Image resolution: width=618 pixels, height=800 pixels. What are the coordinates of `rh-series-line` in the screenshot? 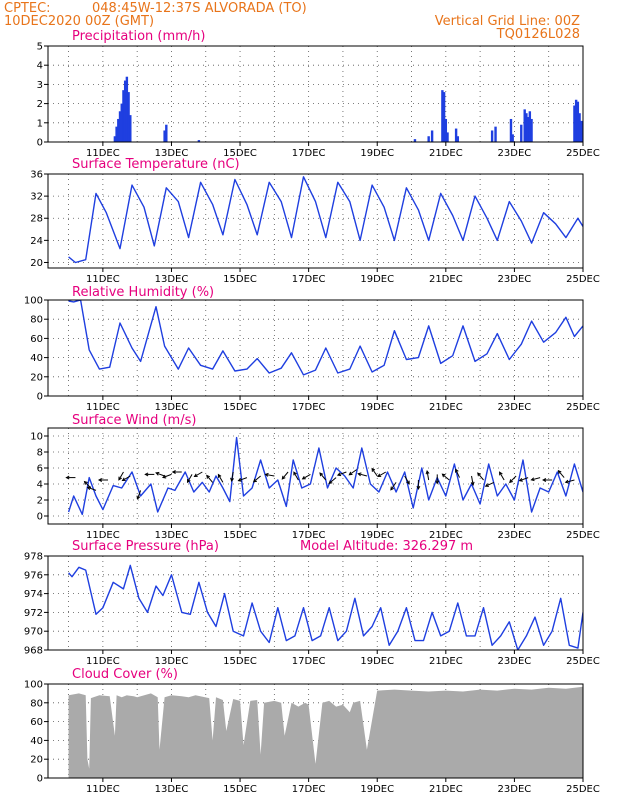 It's located at (325, 338).